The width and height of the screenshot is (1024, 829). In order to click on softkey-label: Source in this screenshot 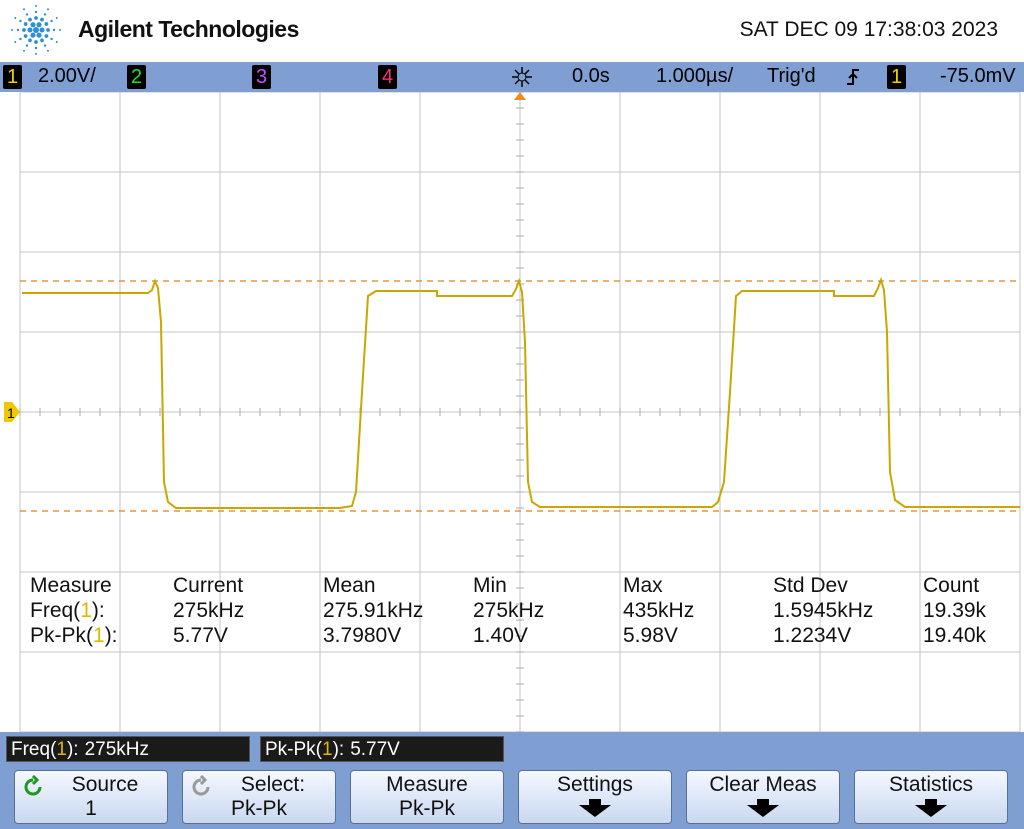, I will do `click(105, 784)`.